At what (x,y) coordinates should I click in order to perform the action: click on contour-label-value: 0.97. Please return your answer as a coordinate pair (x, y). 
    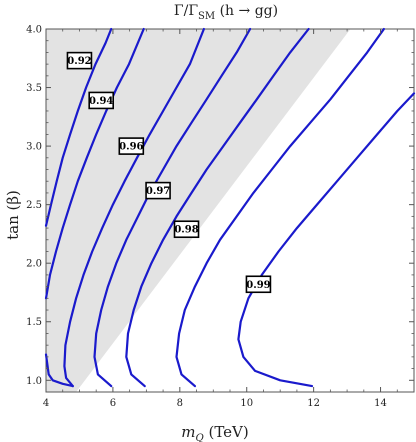
    Looking at the image, I should click on (158, 191).